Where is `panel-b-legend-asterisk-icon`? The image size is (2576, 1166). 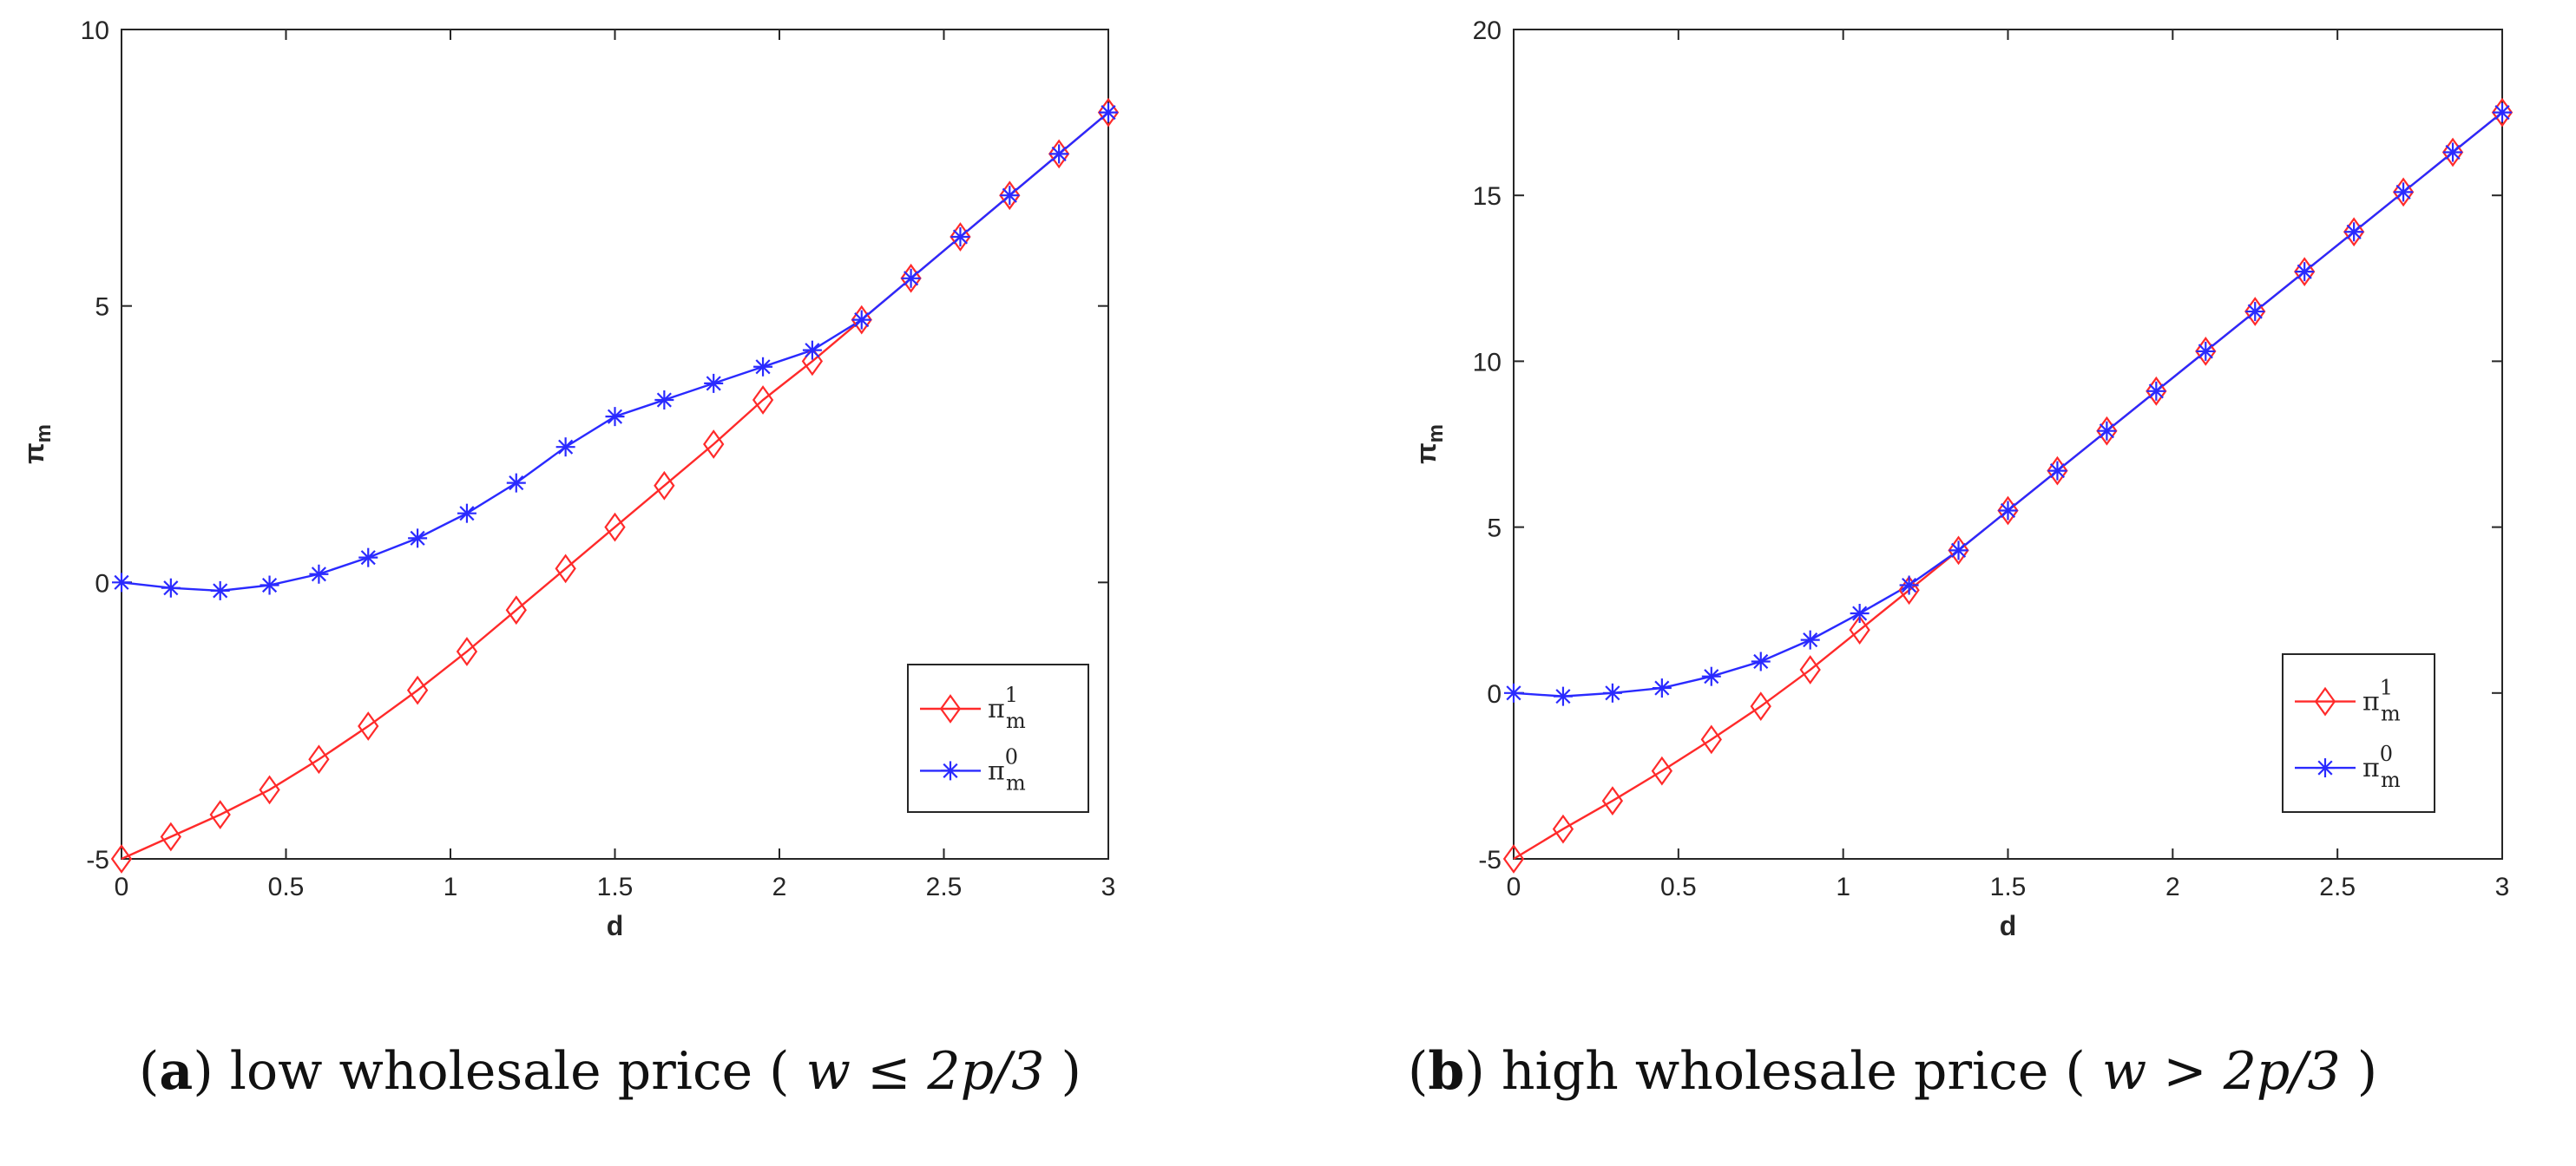
panel-b-legend-asterisk-icon is located at coordinates (2325, 768).